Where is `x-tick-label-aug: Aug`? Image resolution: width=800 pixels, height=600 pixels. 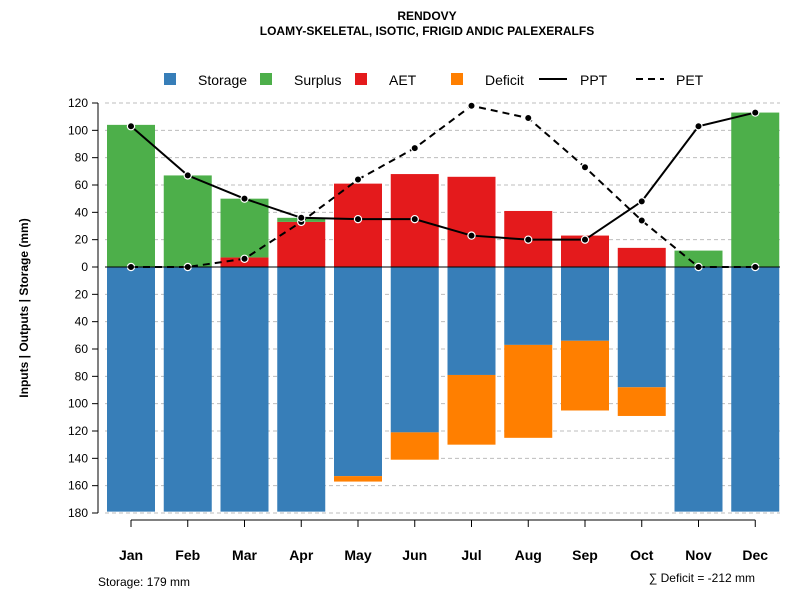 x-tick-label-aug: Aug is located at coordinates (528, 555).